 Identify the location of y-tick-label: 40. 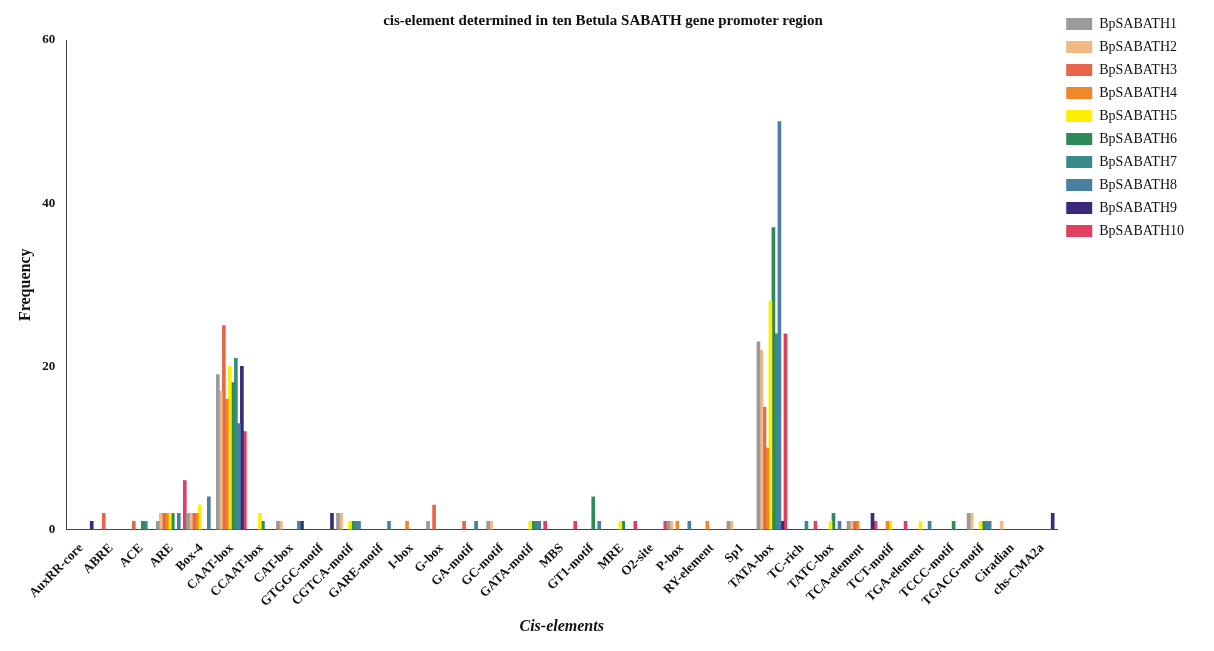
(49, 202).